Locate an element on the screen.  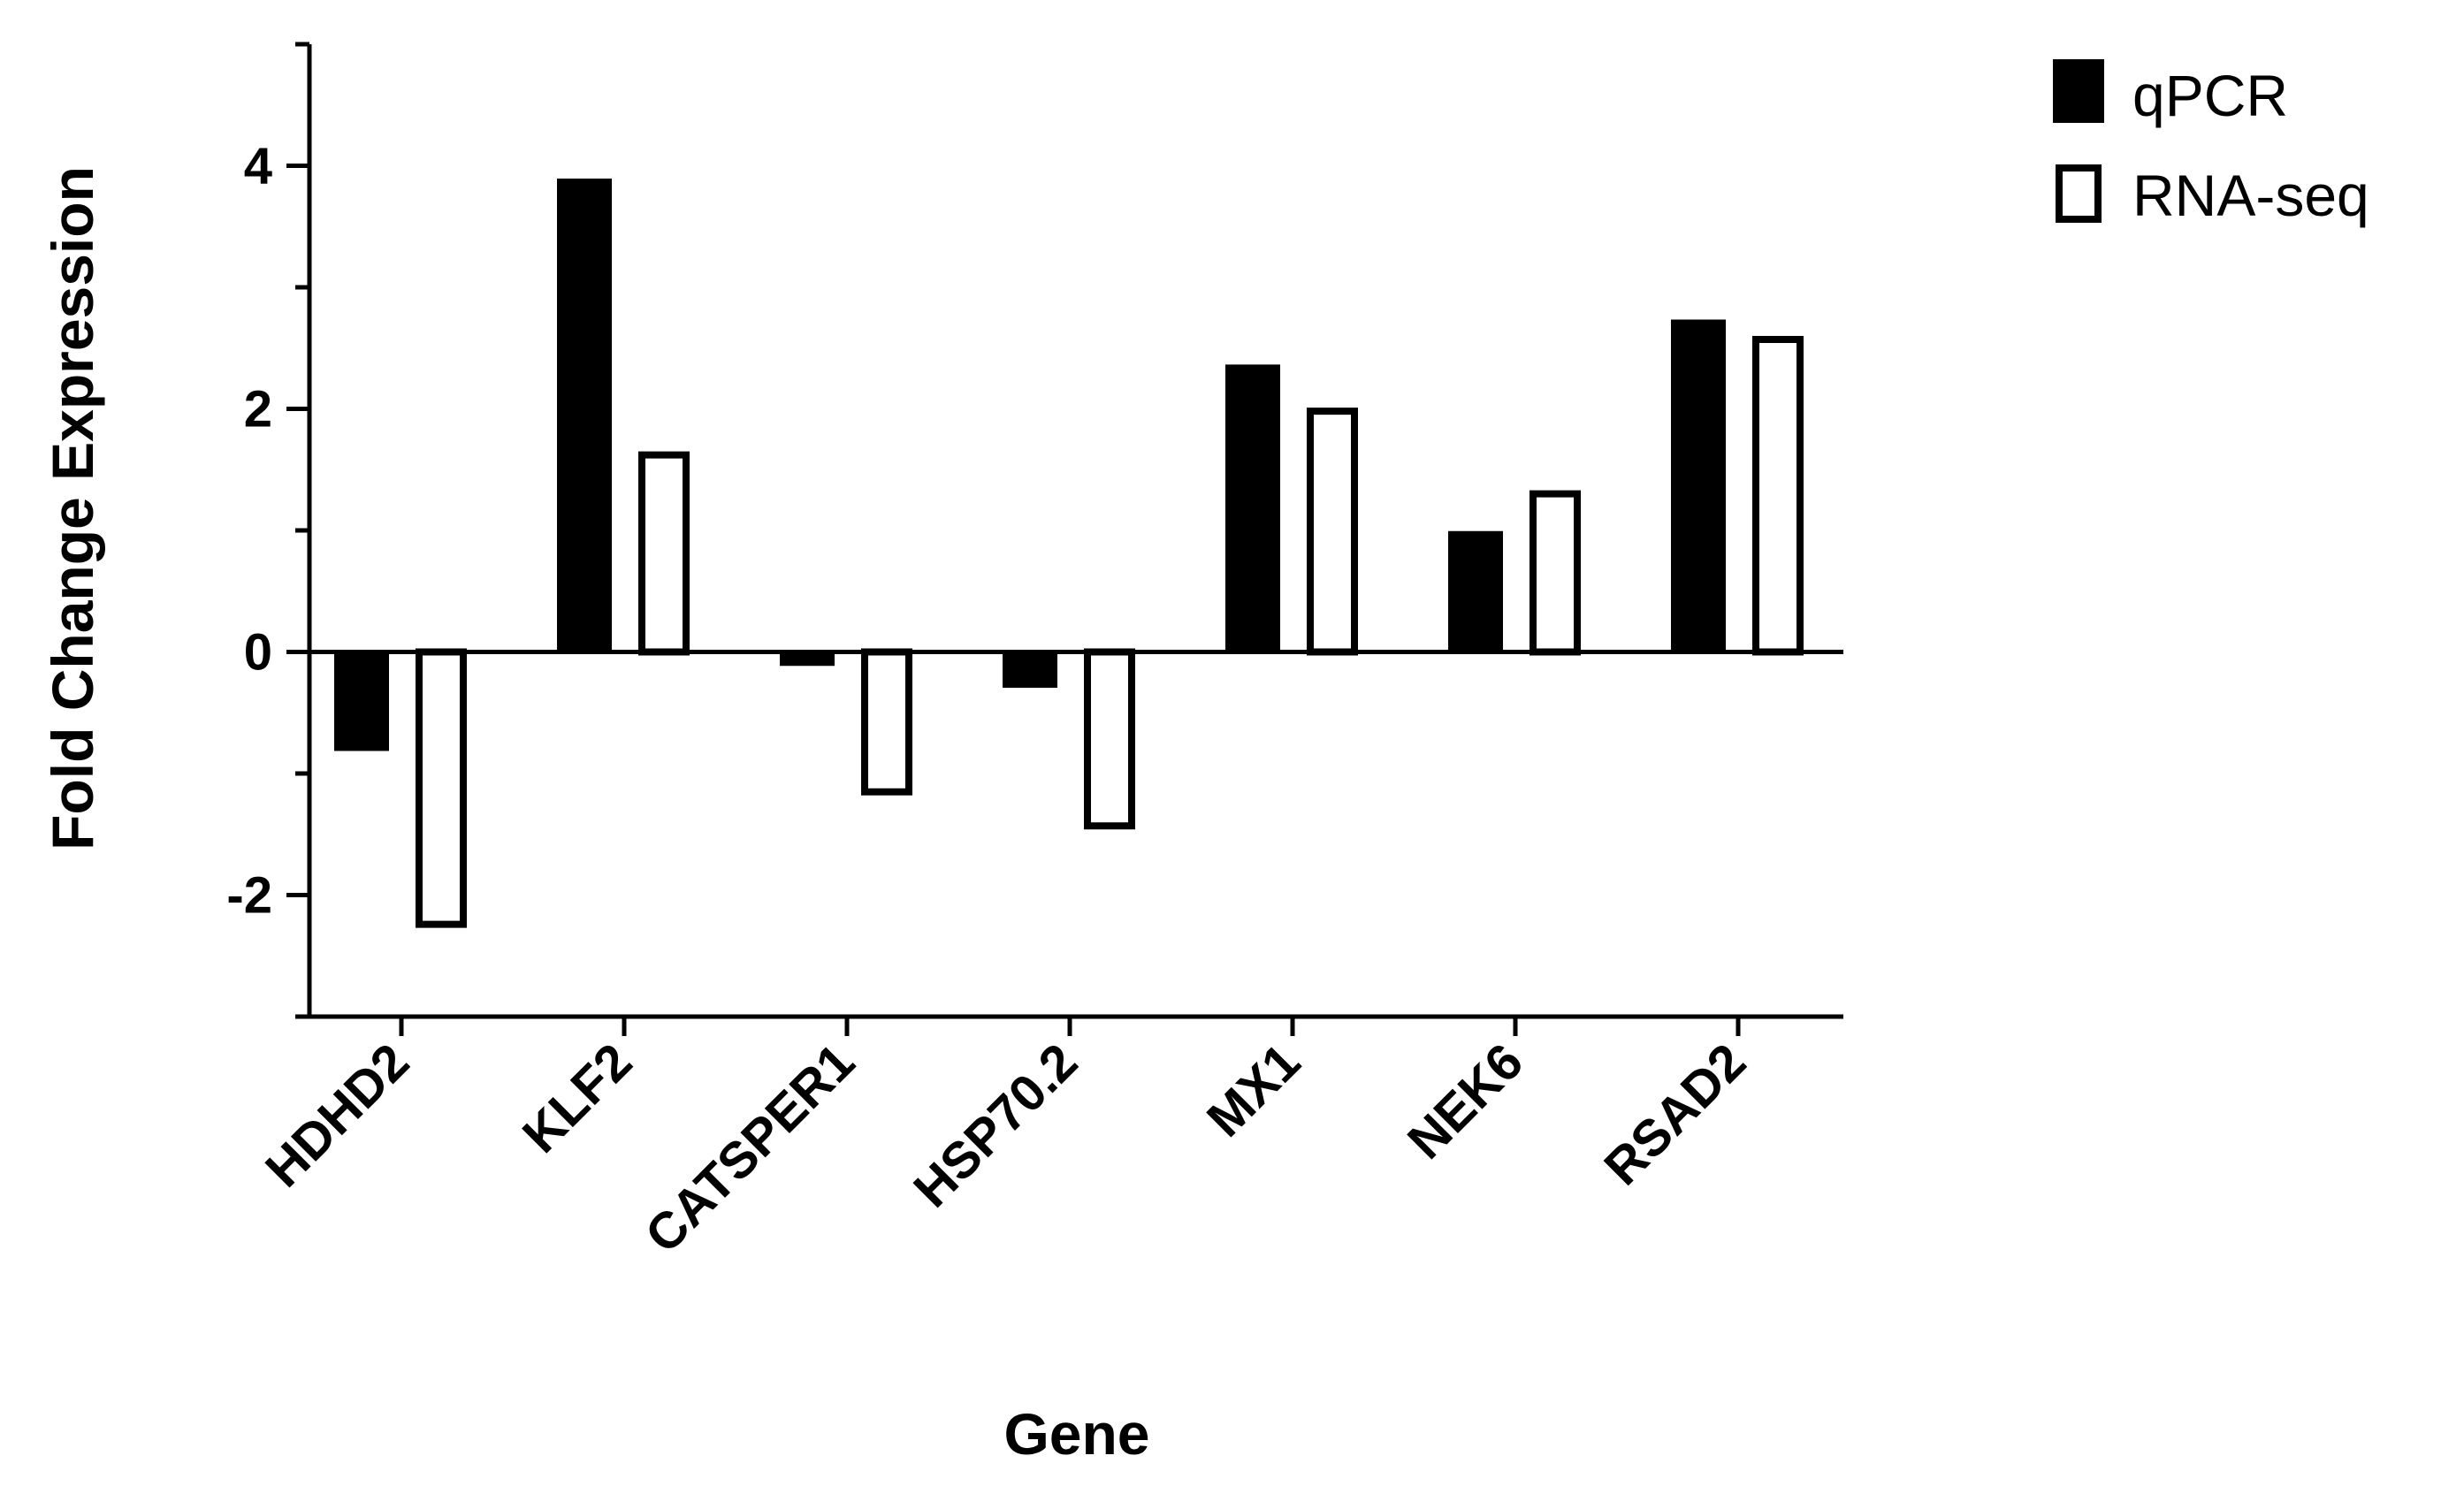
y-tick-label: 4 is located at coordinates (258, 166).